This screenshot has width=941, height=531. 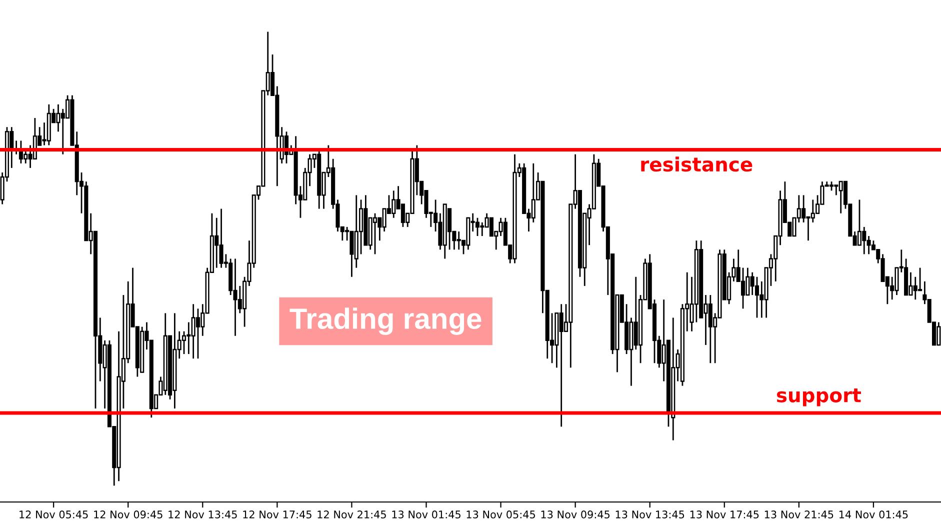 I want to click on x-tick-label: 12 Nov 17:45, so click(x=277, y=514).